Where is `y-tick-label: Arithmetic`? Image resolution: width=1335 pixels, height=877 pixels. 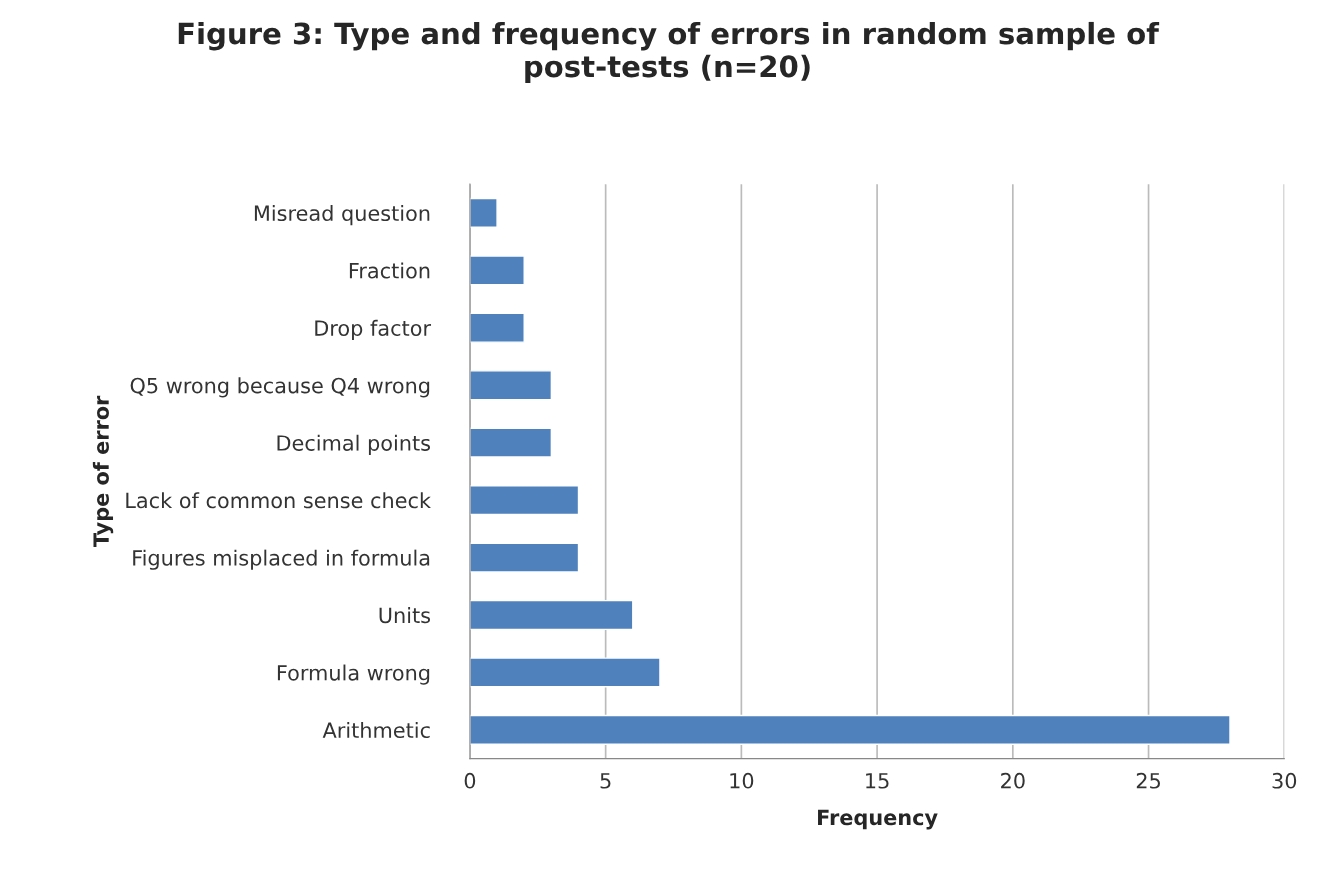
y-tick-label: Arithmetic is located at coordinates (376, 730).